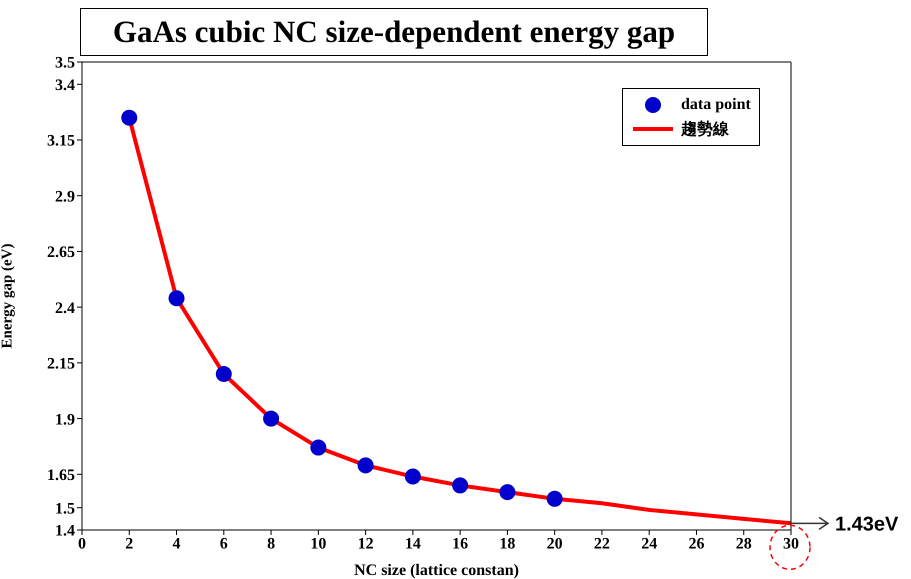 The width and height of the screenshot is (911, 579). I want to click on x-tick-label: 2, so click(129, 543).